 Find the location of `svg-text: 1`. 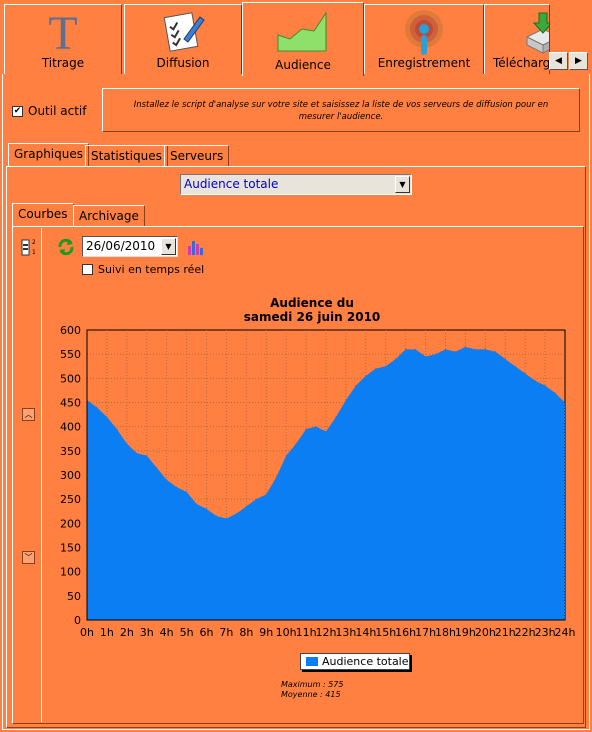

svg-text: 1 is located at coordinates (33, 252).